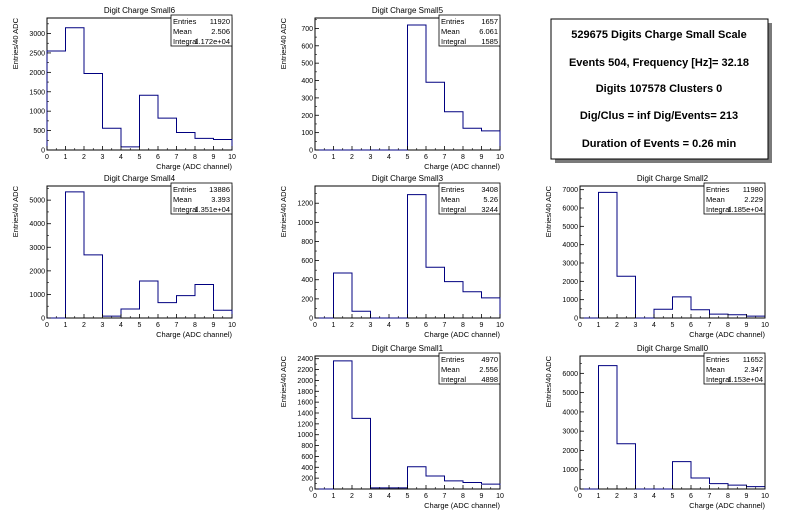 This screenshot has height=512, width=798. Describe the element at coordinates (307, 81) in the screenshot. I see `y-tick-label: 400` at that location.